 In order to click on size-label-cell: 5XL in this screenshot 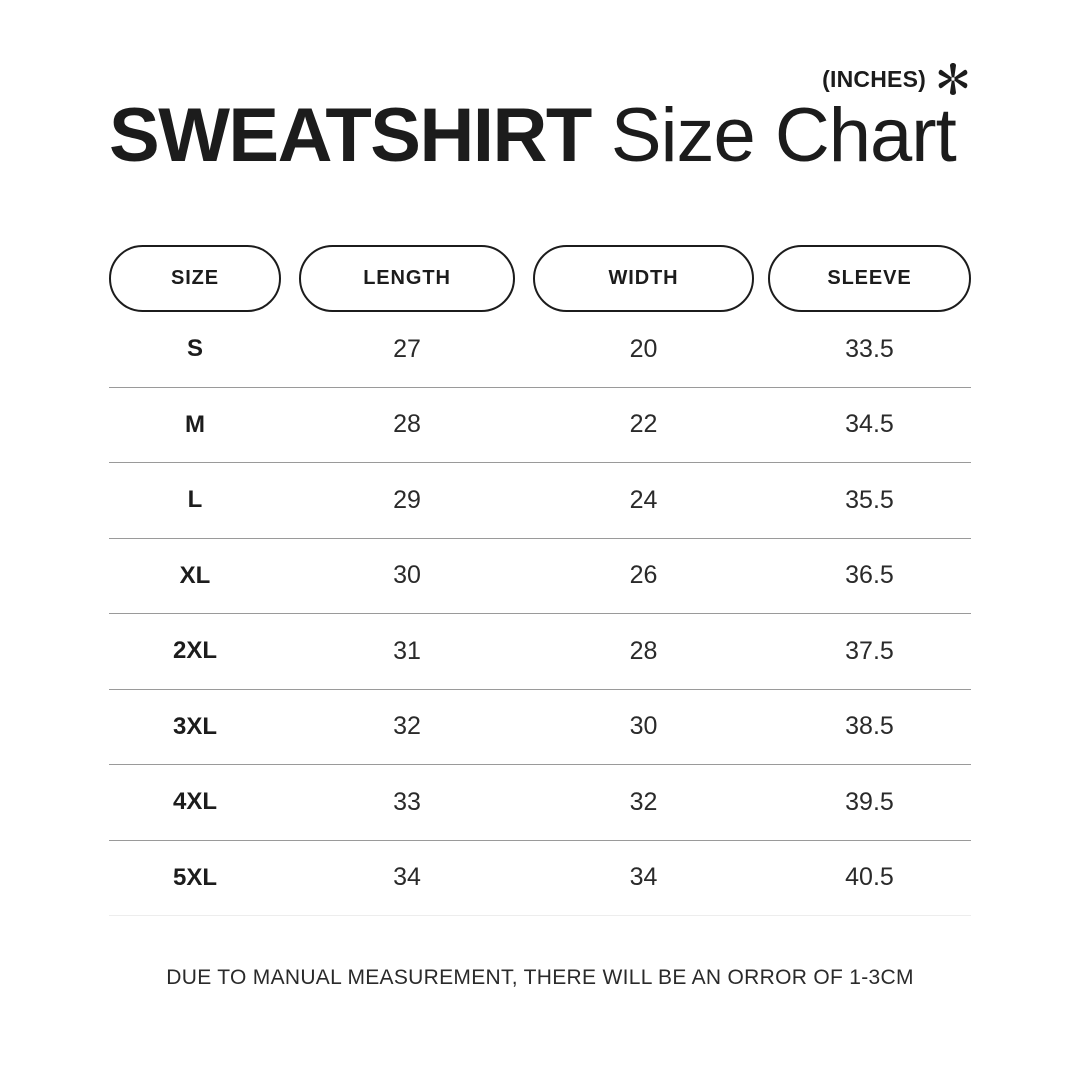, I will do `click(194, 877)`.